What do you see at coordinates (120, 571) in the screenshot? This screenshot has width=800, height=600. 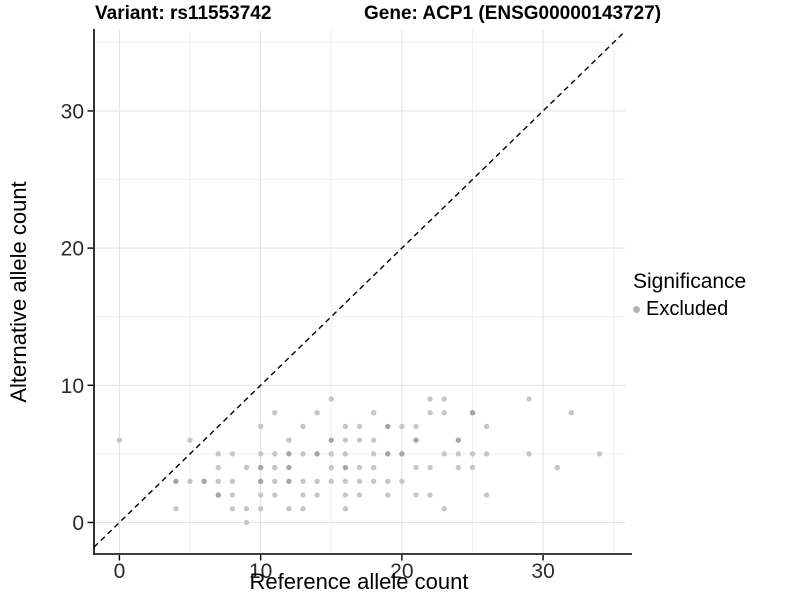 I see `x-tick-label: 0` at bounding box center [120, 571].